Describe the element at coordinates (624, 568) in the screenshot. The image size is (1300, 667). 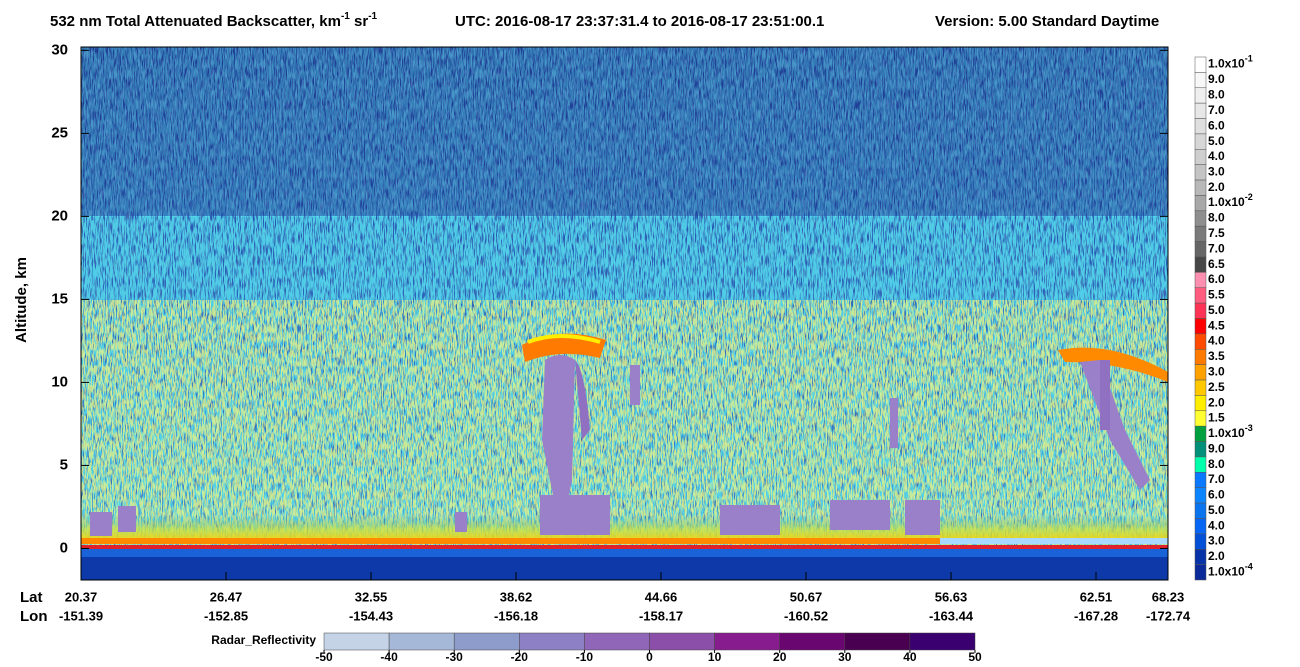
I see `subsurface-dark` at that location.